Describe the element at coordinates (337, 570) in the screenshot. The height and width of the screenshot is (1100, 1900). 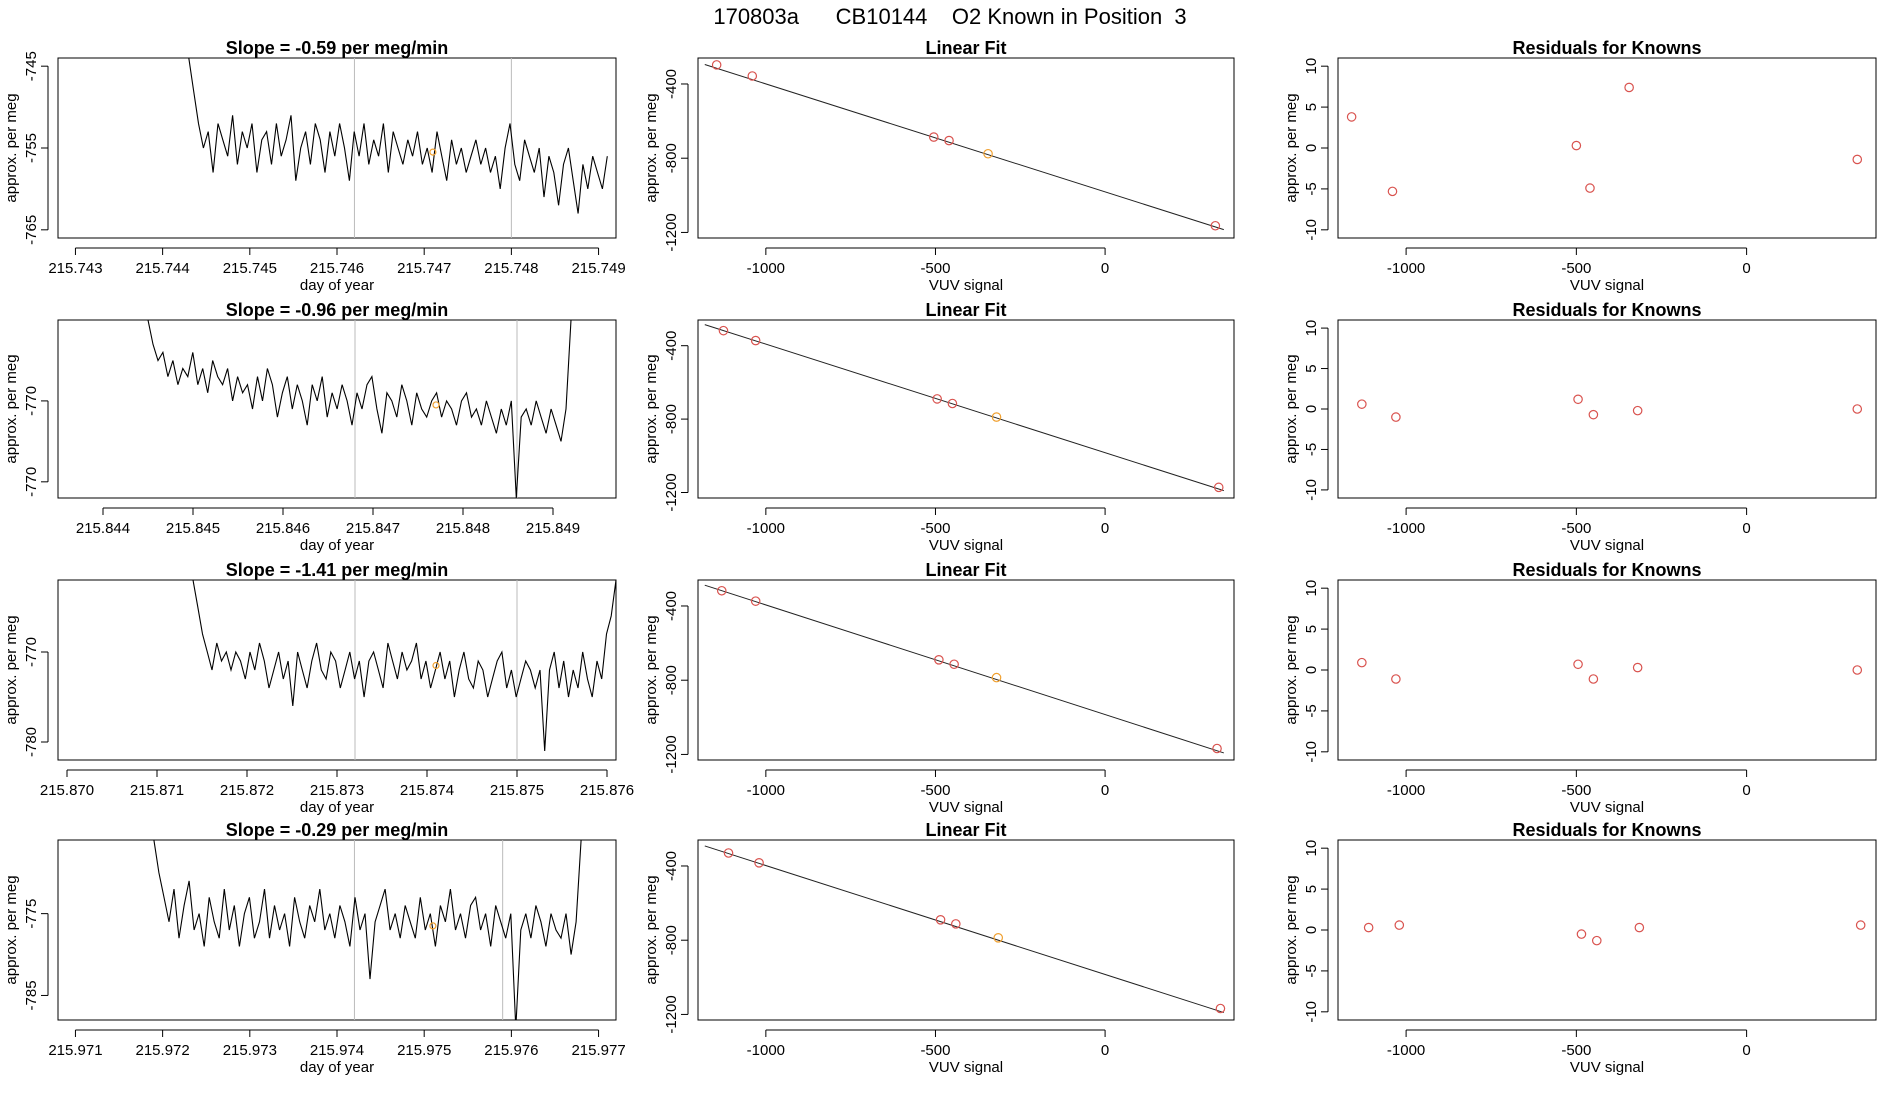
I see `chart-title: Slope = -1.41 per meg/min` at that location.